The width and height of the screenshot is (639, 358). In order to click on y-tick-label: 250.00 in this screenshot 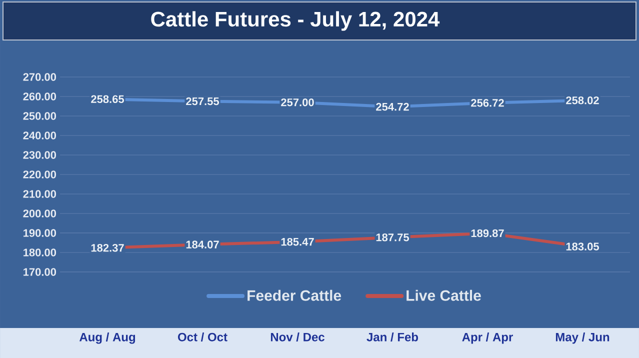, I will do `click(39, 116)`.